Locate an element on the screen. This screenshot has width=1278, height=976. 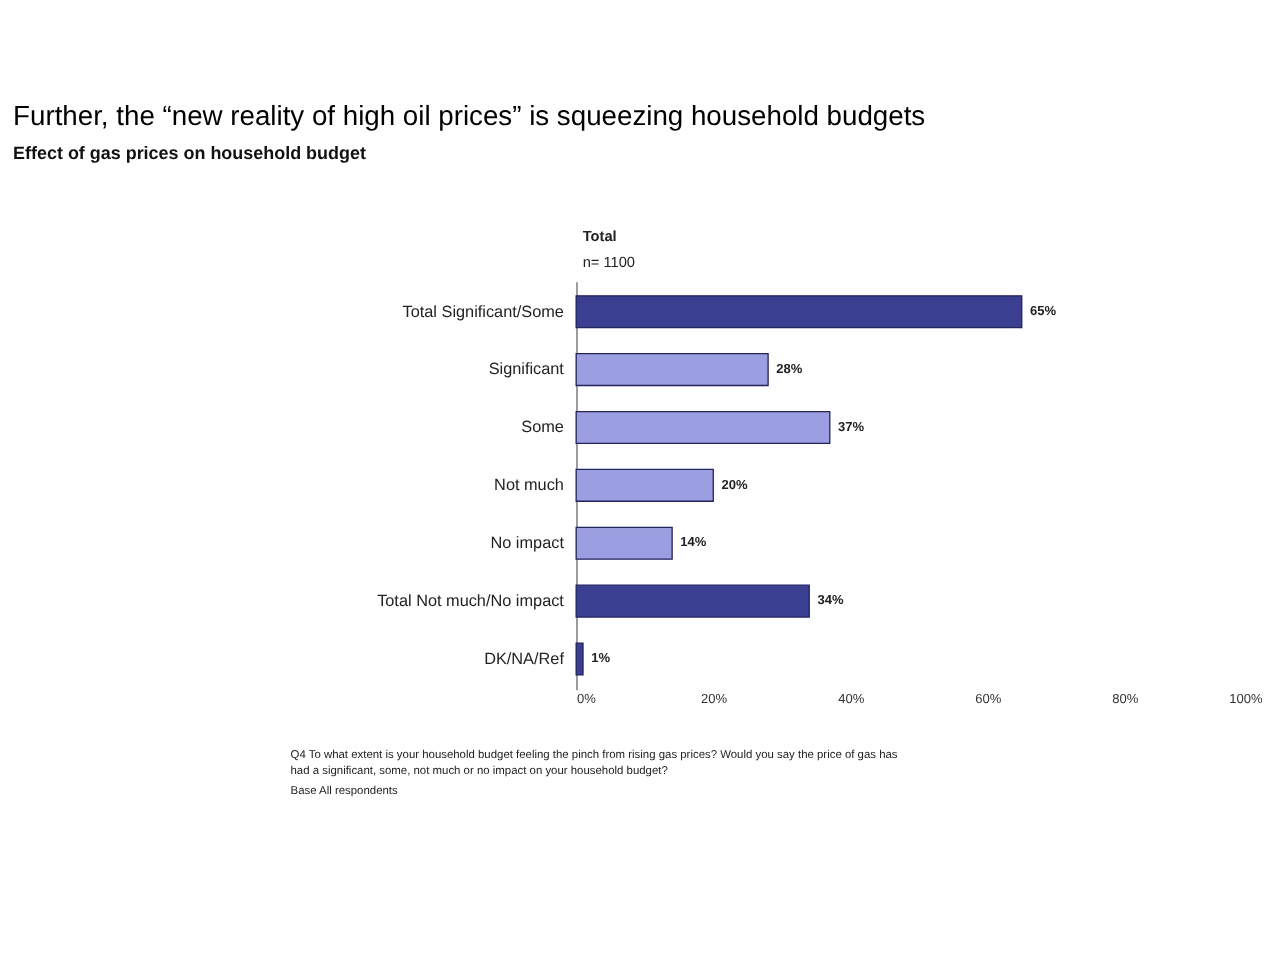
text: Total is located at coordinates (599, 235).